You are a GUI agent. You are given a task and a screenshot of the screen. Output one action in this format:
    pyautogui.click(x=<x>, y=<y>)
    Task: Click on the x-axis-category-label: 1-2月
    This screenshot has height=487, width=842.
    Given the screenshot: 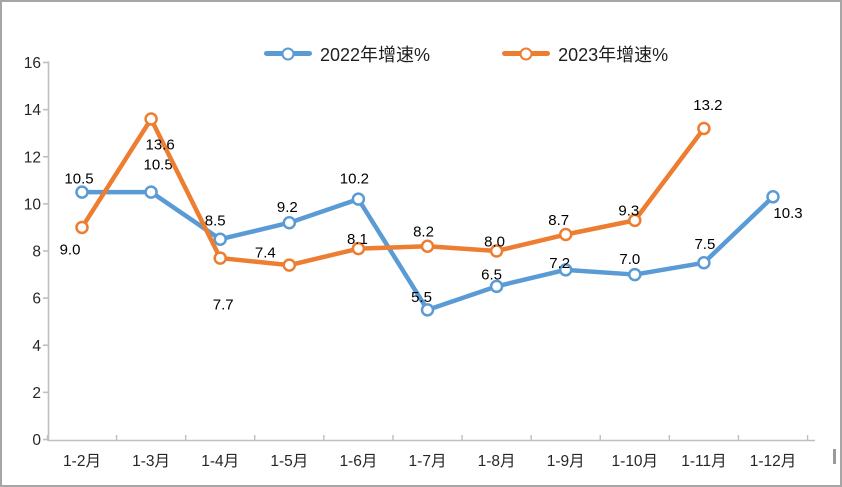 What is the action you would take?
    pyautogui.click(x=82, y=461)
    